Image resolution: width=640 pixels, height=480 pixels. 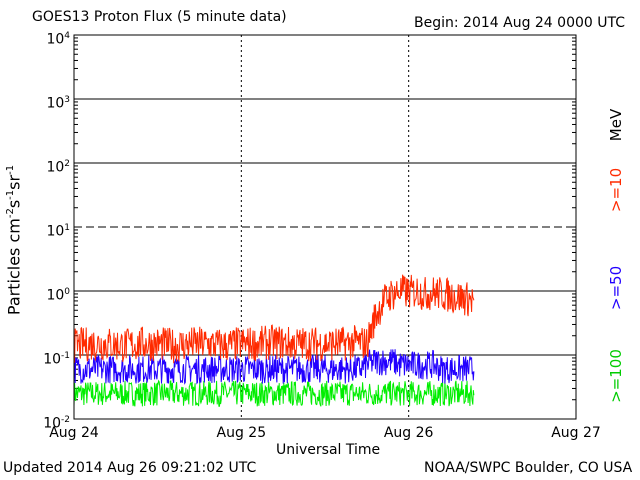 What do you see at coordinates (616, 125) in the screenshot?
I see `legend-unit: MeV` at bounding box center [616, 125].